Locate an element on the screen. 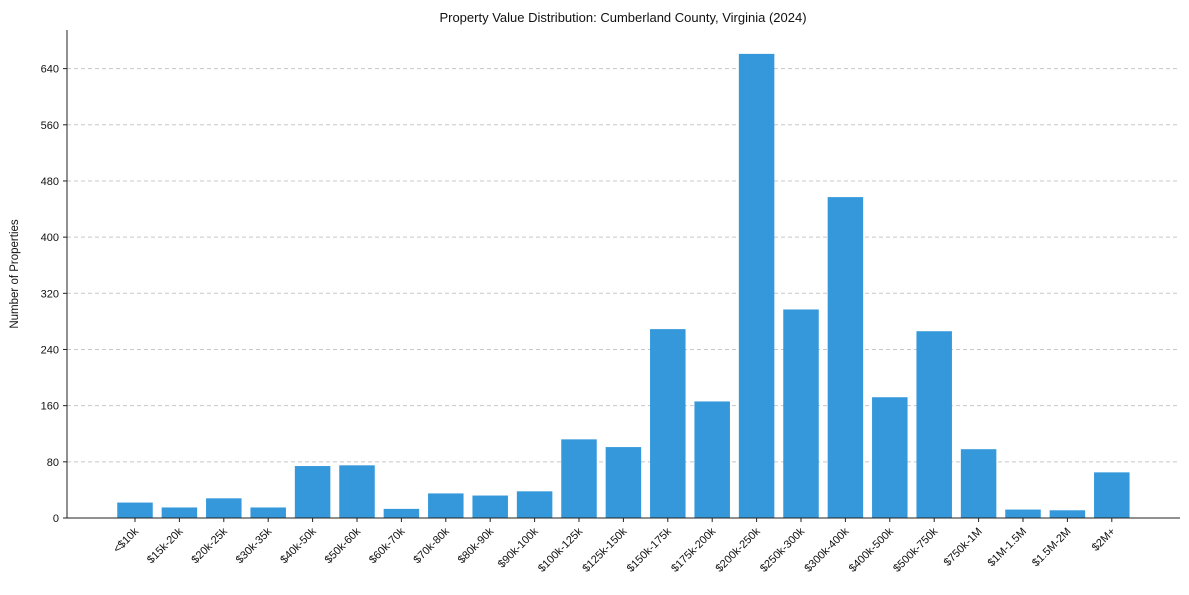  y-tick-label: 80 is located at coordinates (53, 463).